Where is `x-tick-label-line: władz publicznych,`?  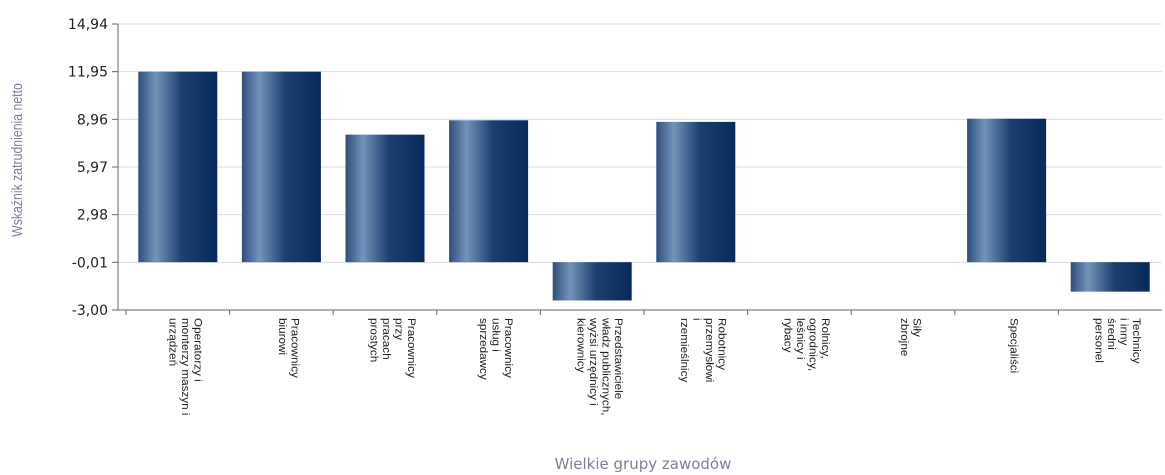 x-tick-label-line: władz publicznych, is located at coordinates (605, 366).